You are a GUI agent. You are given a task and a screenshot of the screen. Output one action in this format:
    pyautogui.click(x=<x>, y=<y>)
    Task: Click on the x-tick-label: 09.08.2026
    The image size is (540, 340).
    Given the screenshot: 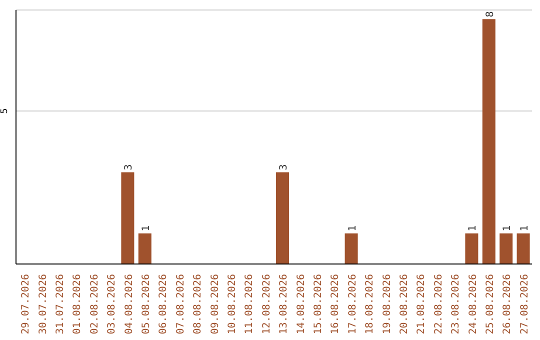 What is the action you would take?
    pyautogui.click(x=215, y=304)
    